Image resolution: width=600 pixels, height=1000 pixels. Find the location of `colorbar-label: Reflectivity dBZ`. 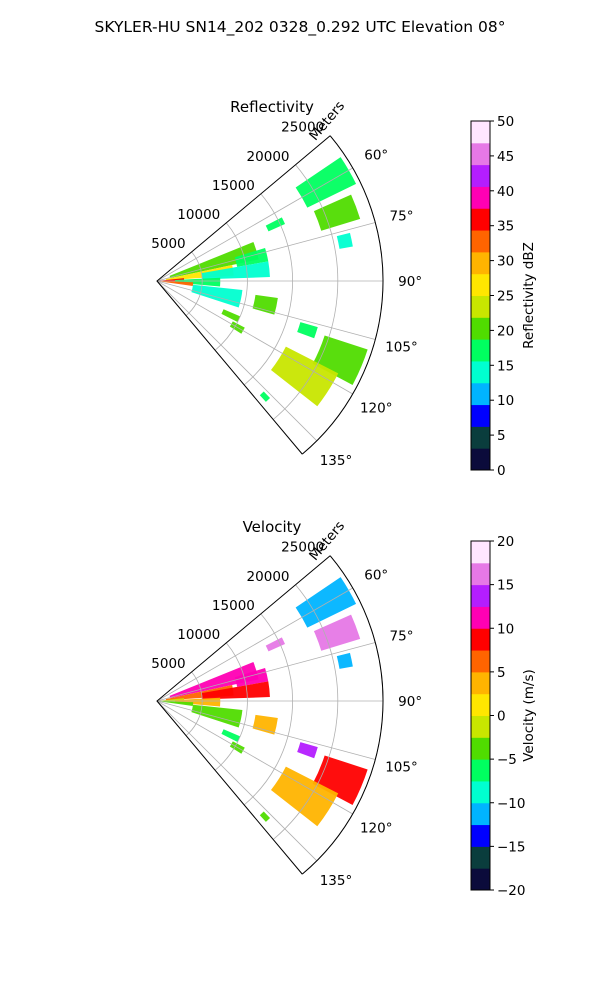

colorbar-label: Reflectivity dBZ is located at coordinates (529, 295).